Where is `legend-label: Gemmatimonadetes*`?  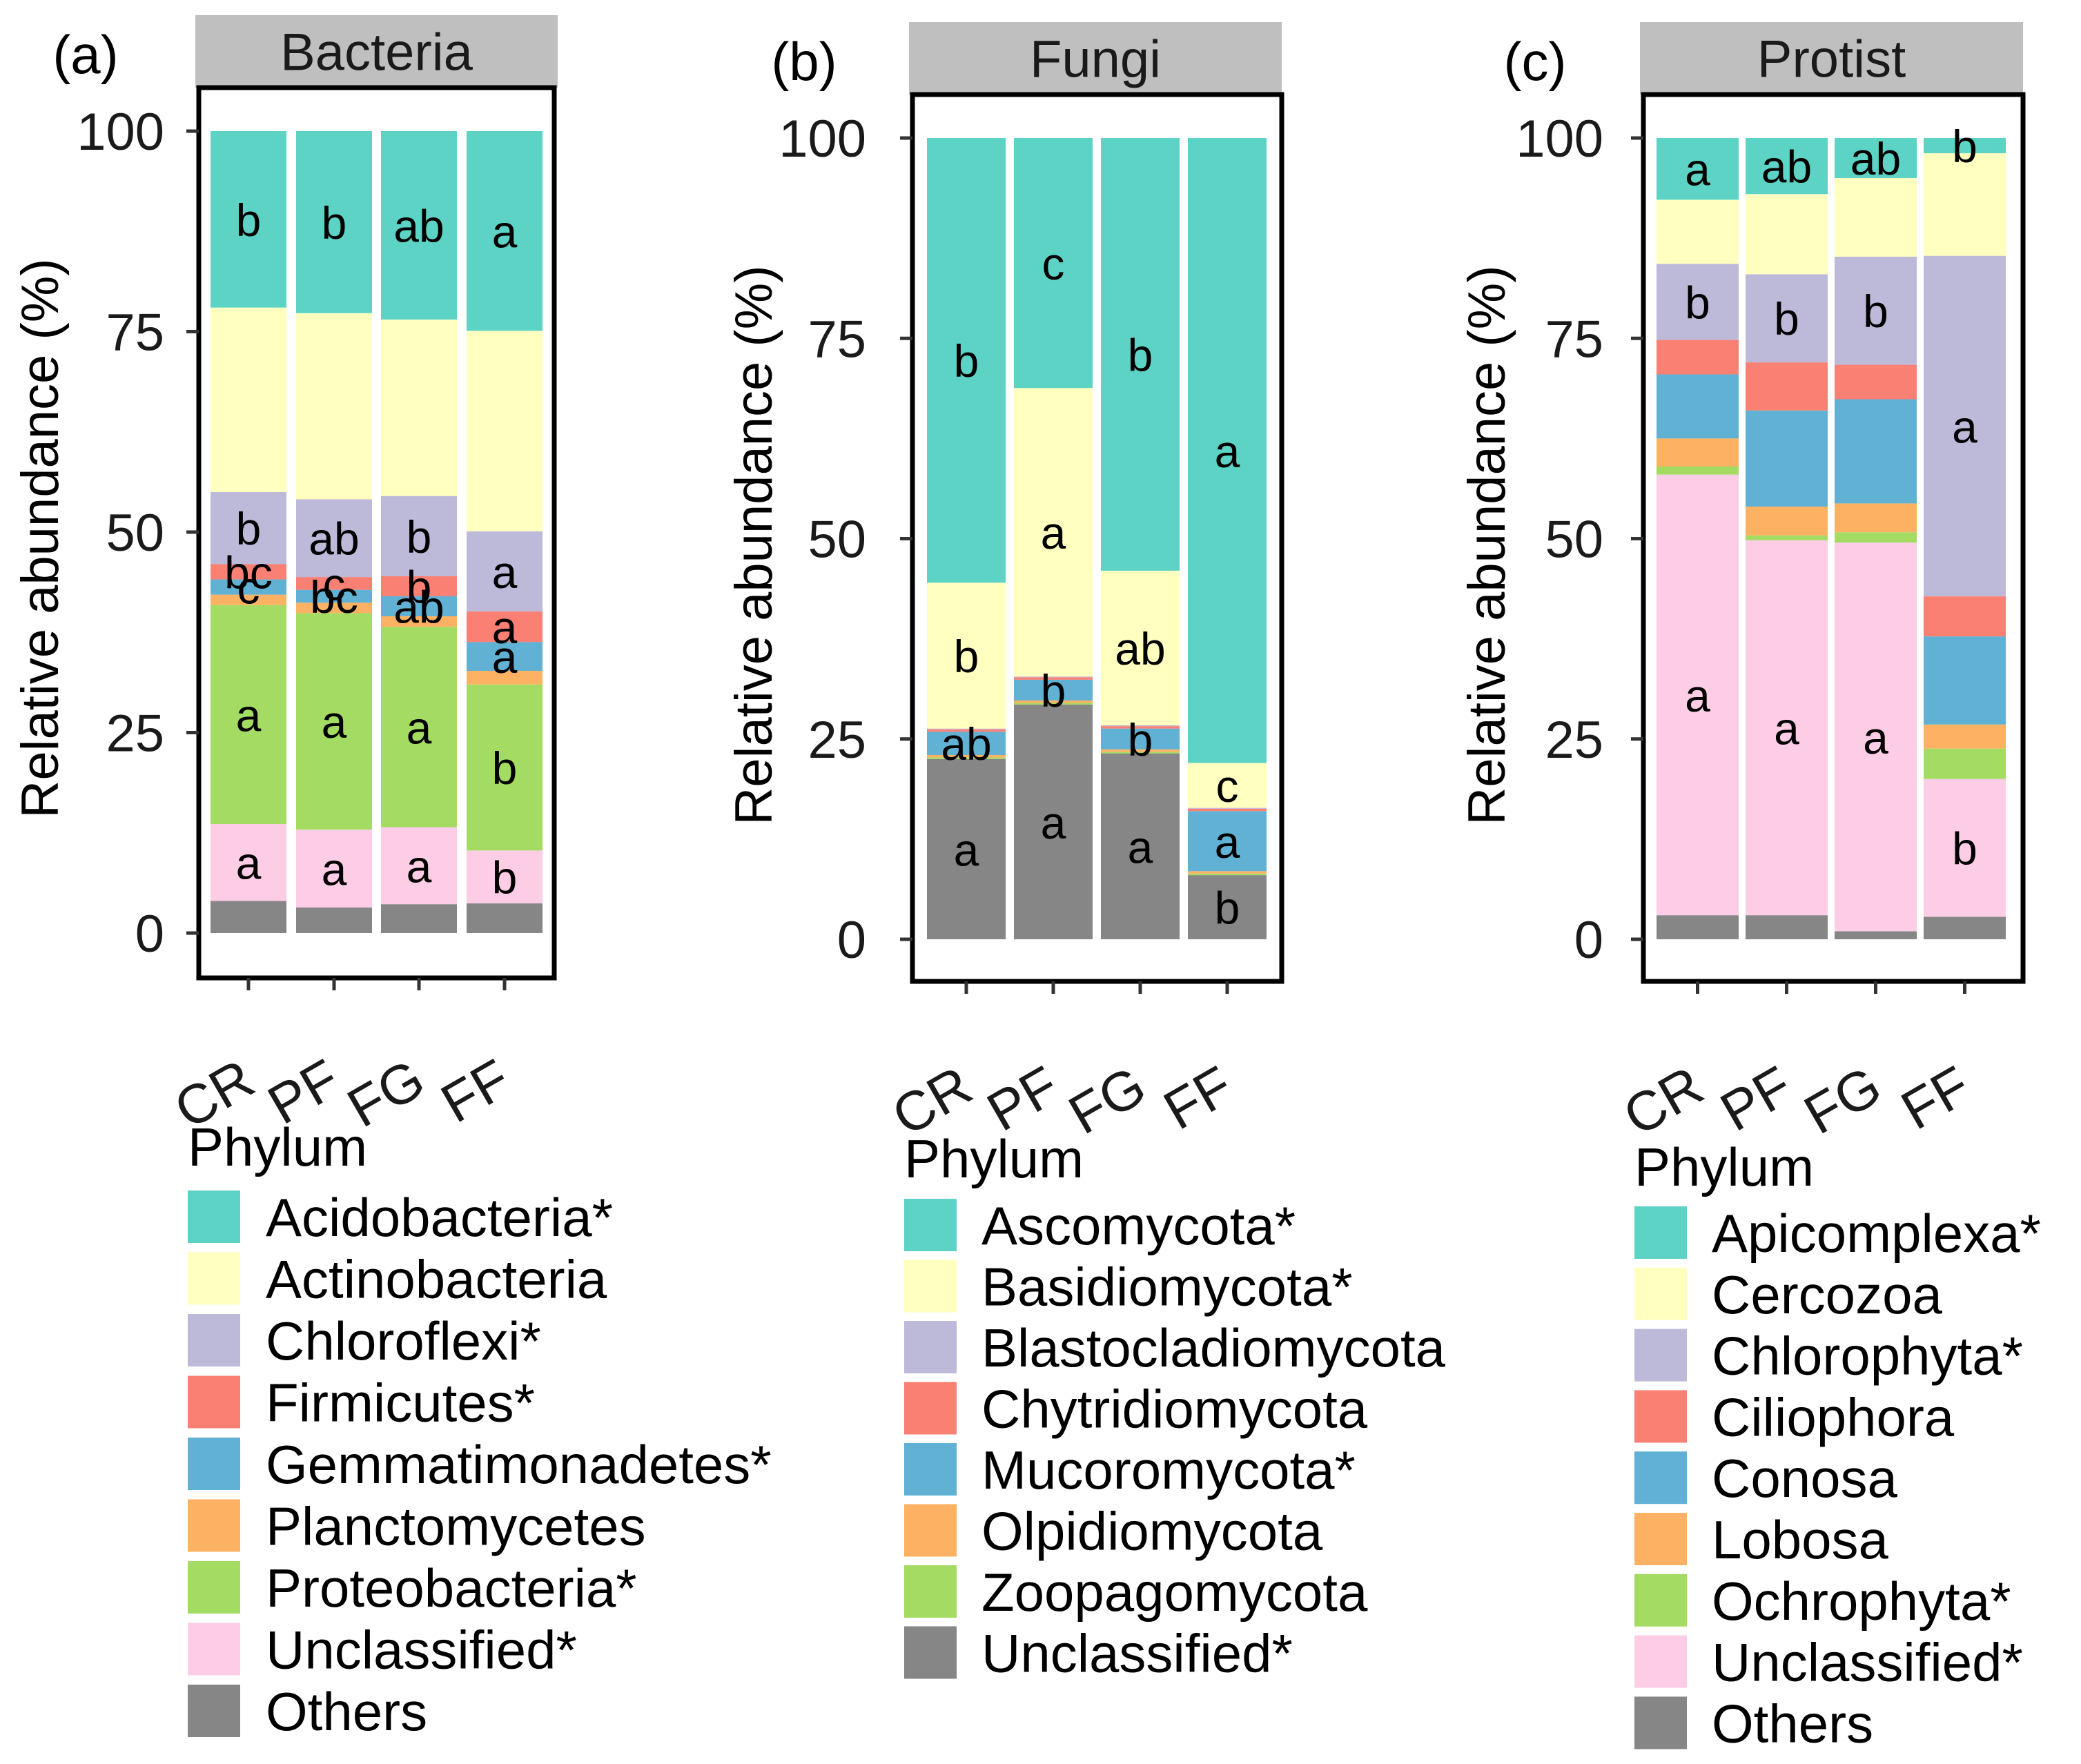 legend-label: Gemmatimonadetes* is located at coordinates (519, 1464).